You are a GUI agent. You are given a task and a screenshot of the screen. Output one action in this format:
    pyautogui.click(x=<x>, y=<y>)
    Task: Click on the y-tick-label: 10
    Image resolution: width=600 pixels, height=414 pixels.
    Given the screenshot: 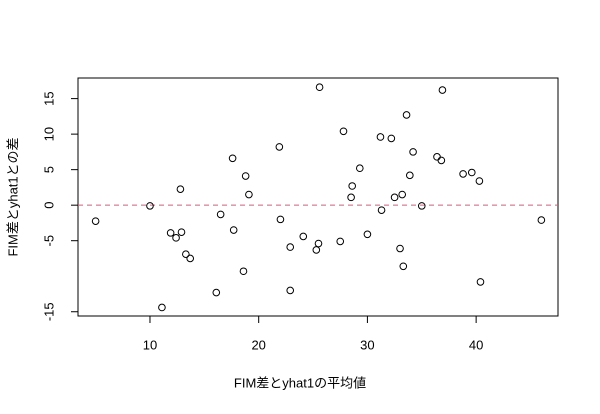 What is the action you would take?
    pyautogui.click(x=48, y=134)
    